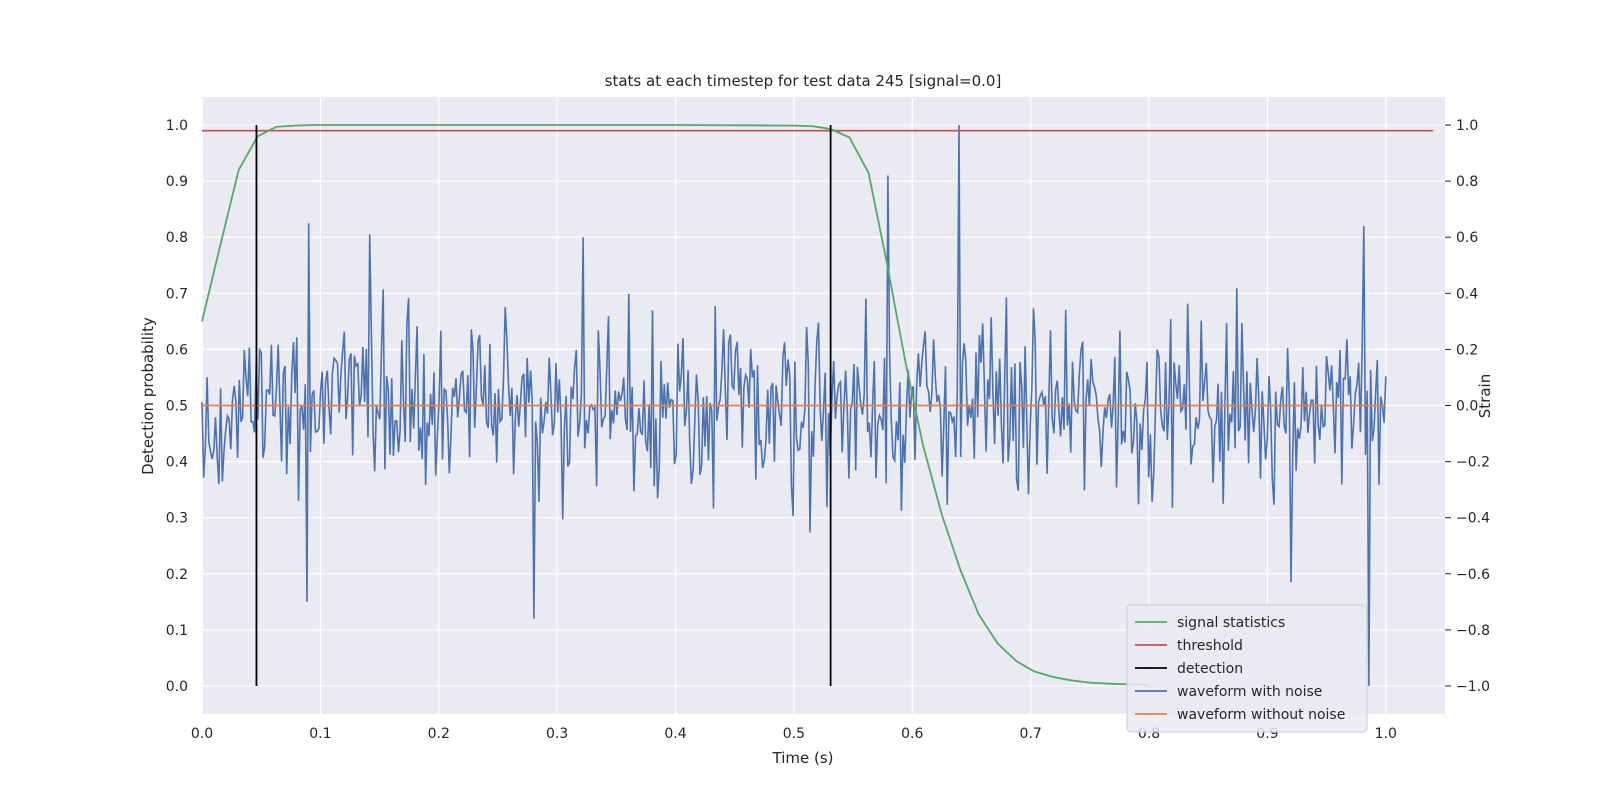  I want to click on right-y-tick-label: 0.4, so click(1467, 294).